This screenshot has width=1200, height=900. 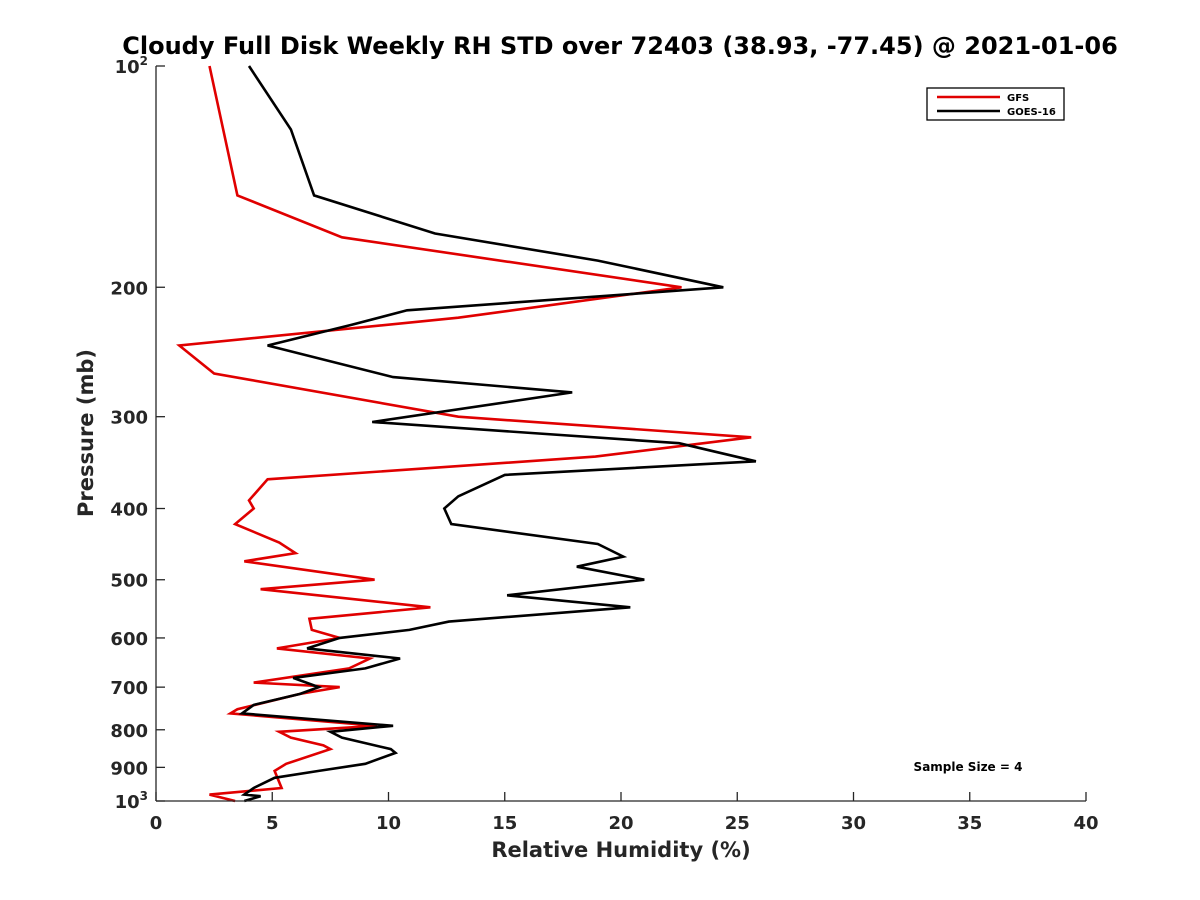 What do you see at coordinates (504, 823) in the screenshot?
I see `x-tick-label: 15` at bounding box center [504, 823].